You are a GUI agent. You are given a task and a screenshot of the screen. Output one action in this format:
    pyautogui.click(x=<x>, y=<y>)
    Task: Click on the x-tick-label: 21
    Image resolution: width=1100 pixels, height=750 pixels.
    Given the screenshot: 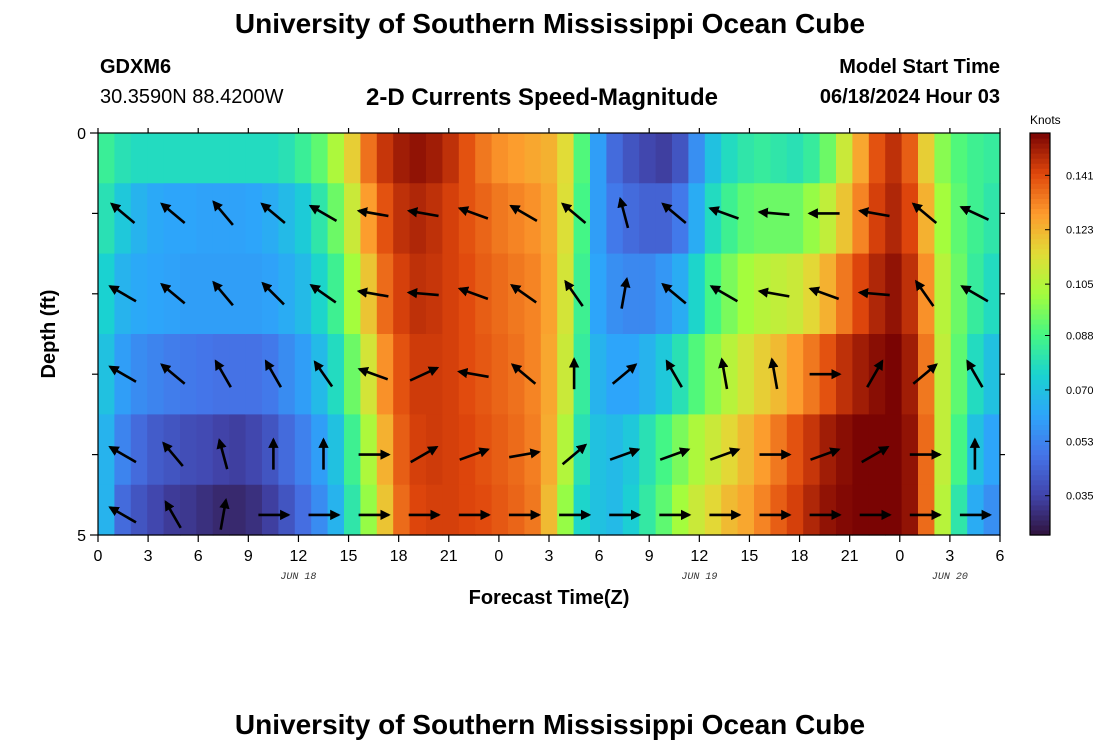 What is the action you would take?
    pyautogui.click(x=449, y=556)
    